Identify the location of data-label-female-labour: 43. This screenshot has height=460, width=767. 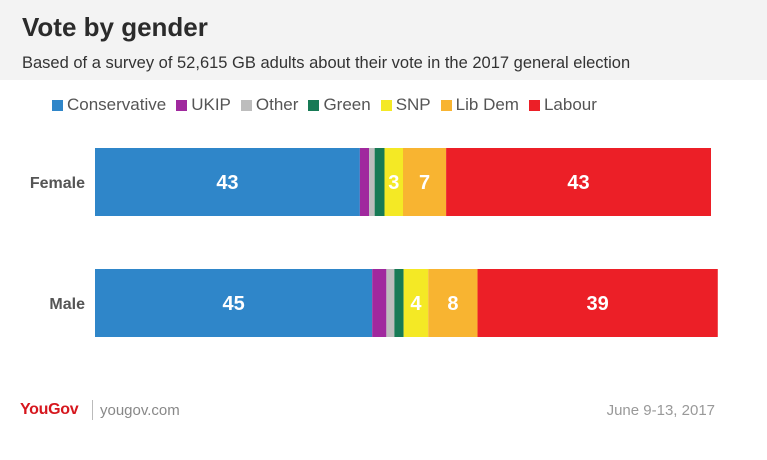
(578, 183).